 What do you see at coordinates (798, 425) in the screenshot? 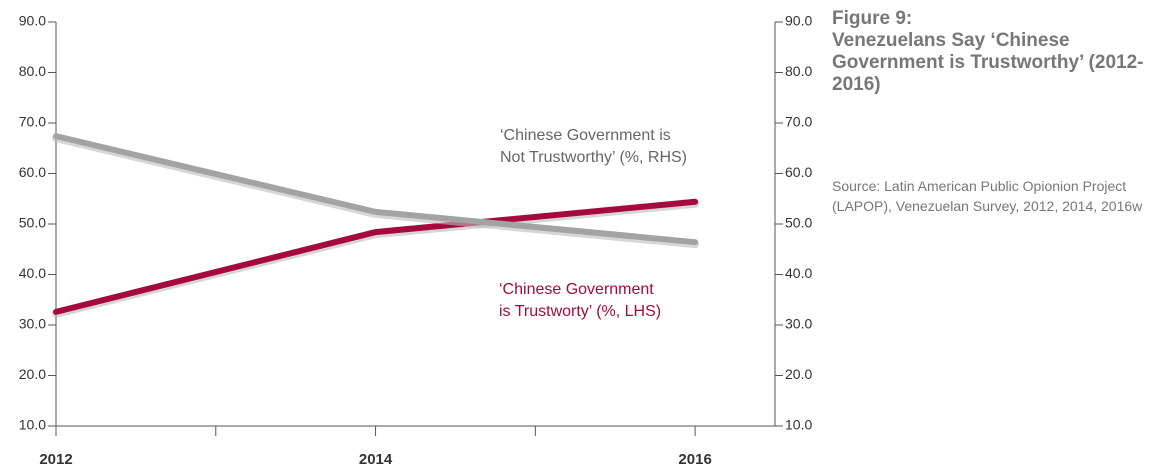
I see `y2-tick-label: 10.0` at bounding box center [798, 425].